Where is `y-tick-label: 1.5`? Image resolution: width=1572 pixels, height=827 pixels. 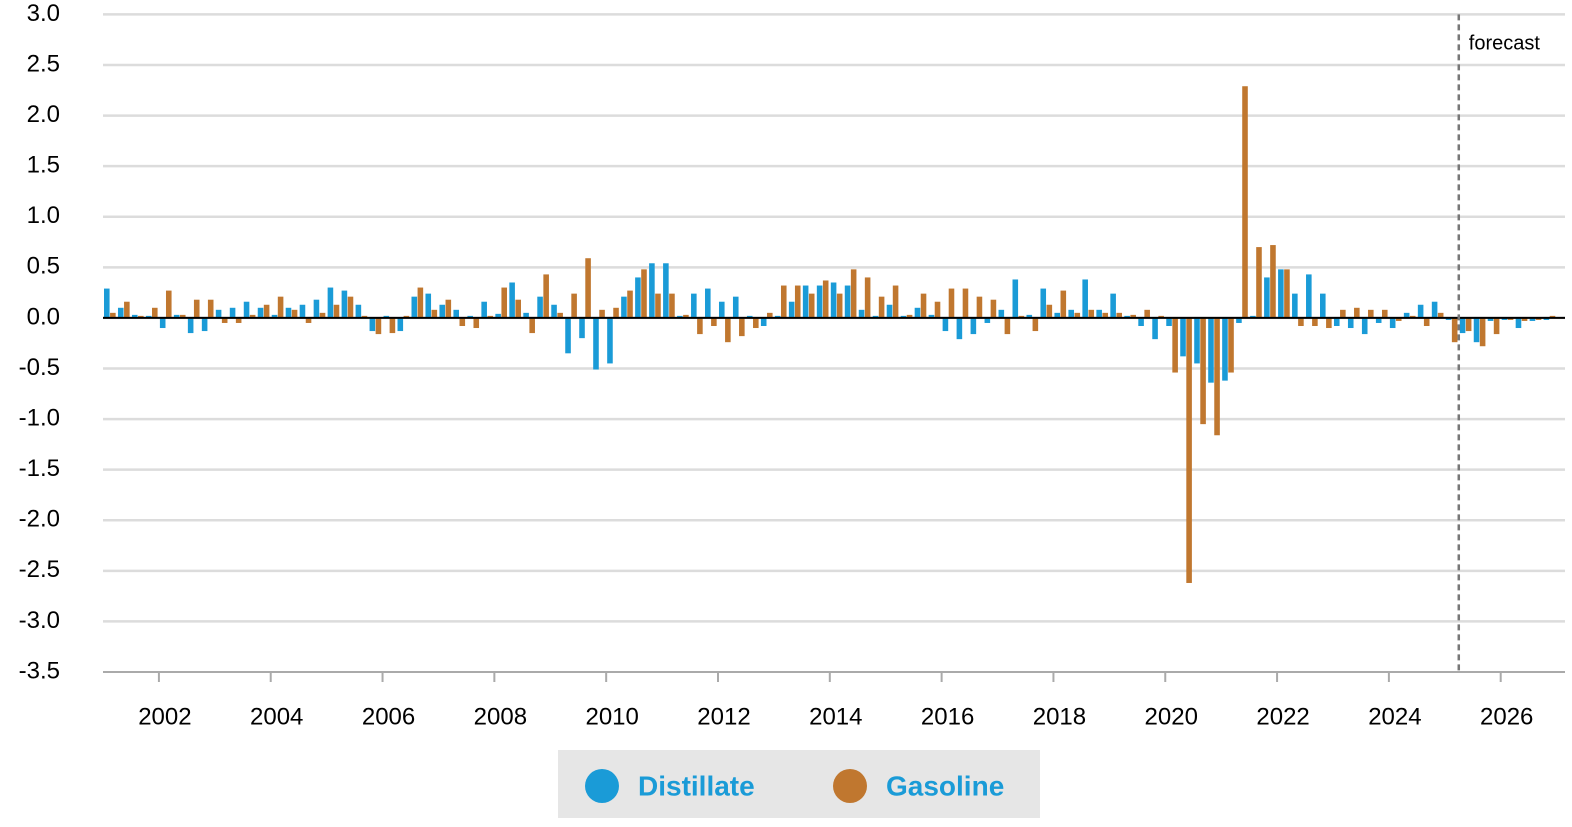
y-tick-label: 1.5 is located at coordinates (43, 164).